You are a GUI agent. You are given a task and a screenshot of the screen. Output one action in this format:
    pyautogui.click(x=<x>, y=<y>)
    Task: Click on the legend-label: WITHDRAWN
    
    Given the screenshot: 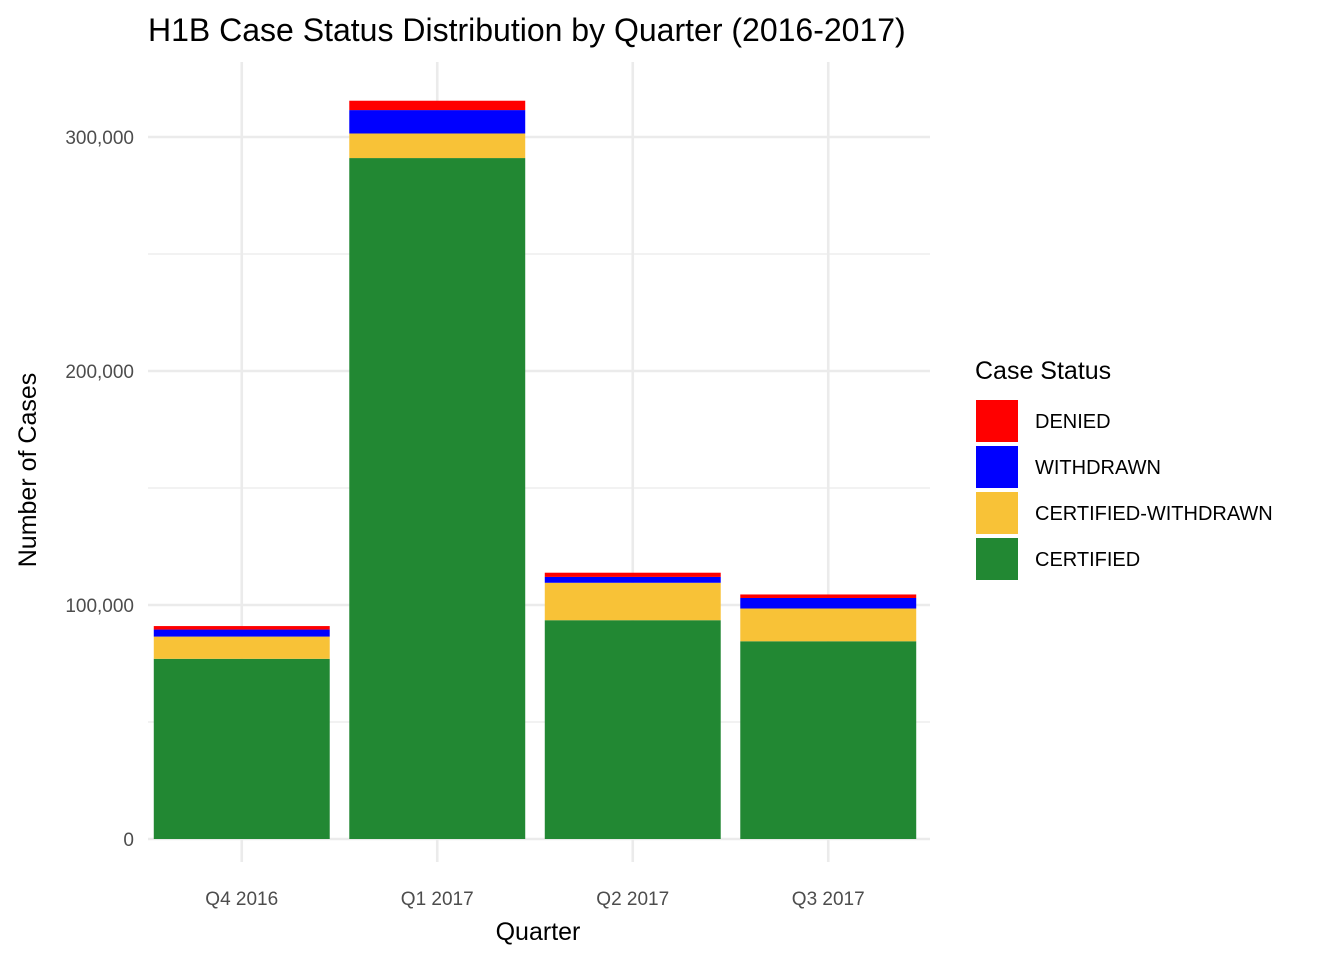 What is the action you would take?
    pyautogui.click(x=1098, y=468)
    